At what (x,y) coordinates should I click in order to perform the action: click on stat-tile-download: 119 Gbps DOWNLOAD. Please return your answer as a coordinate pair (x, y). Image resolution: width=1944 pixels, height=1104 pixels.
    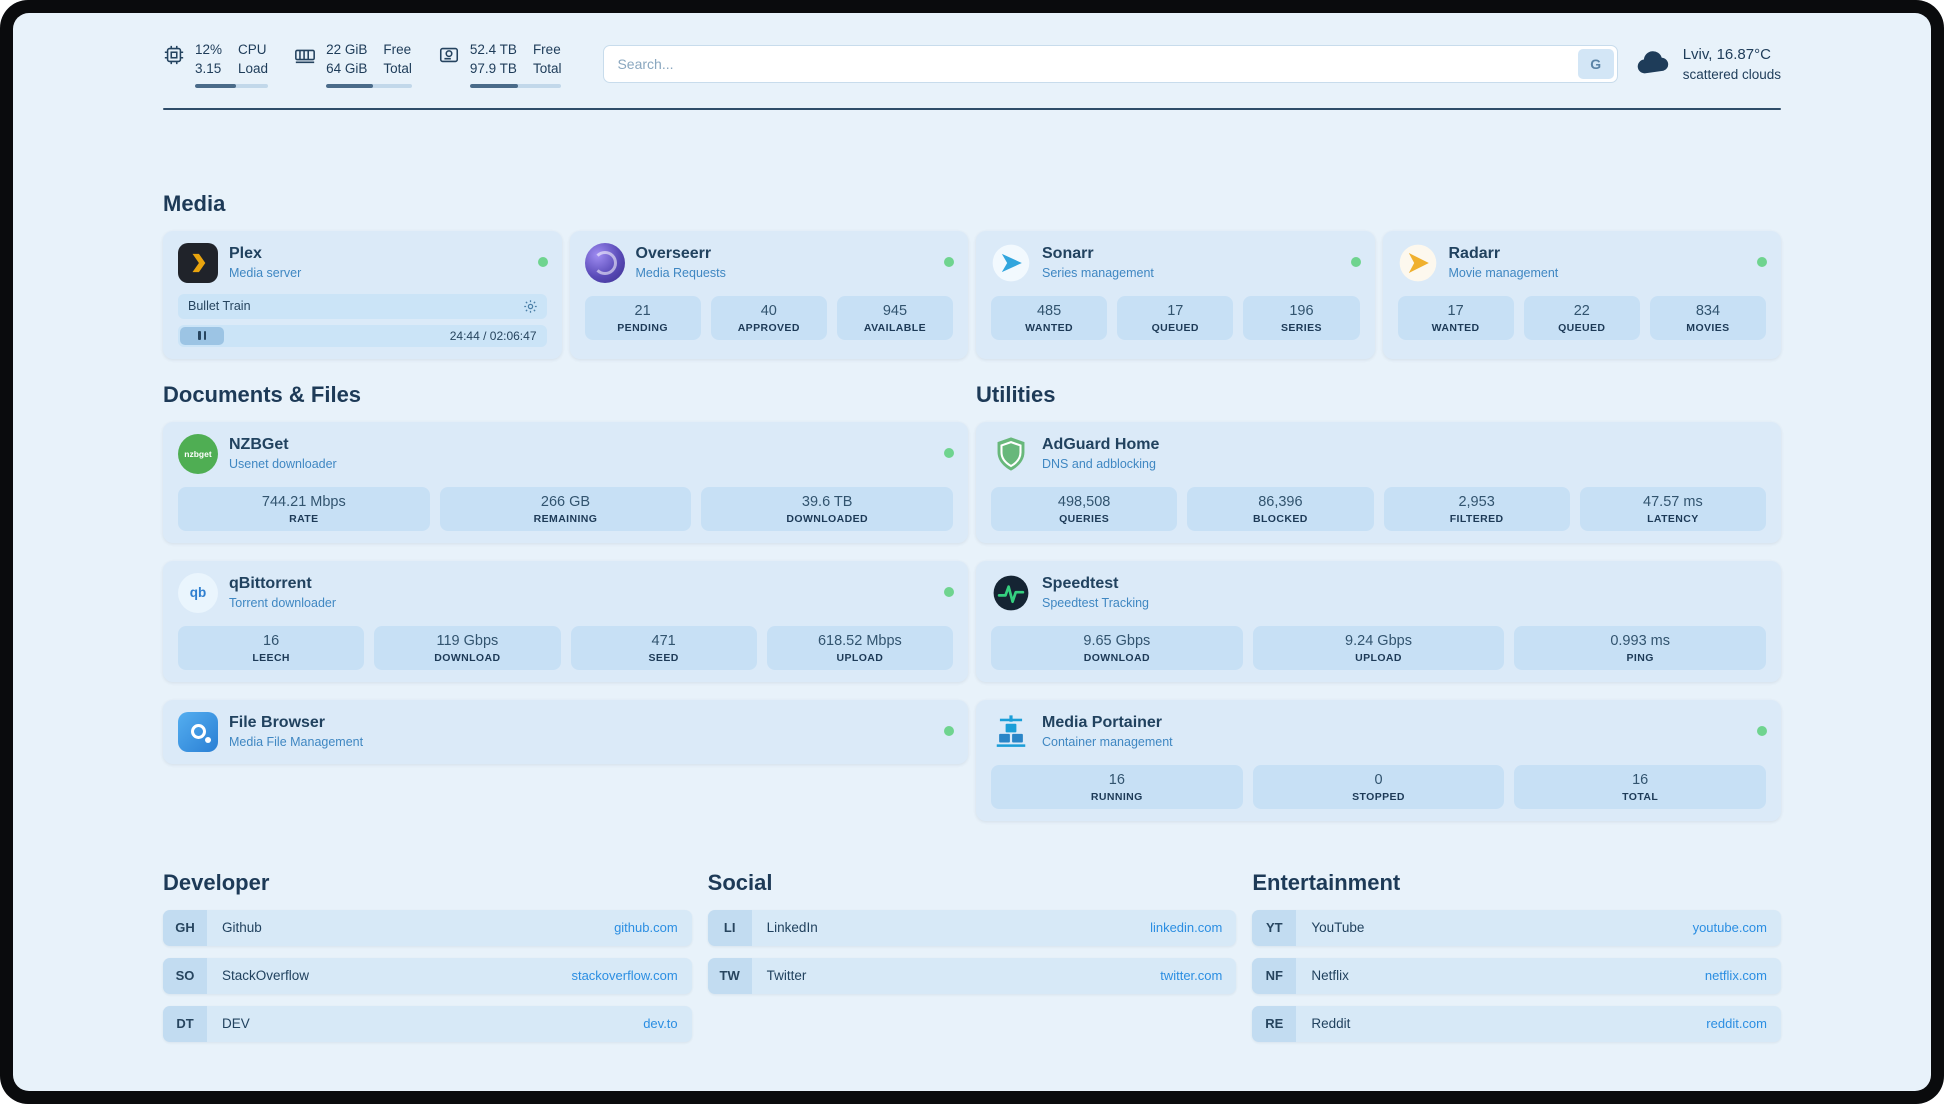
    Looking at the image, I should click on (467, 647).